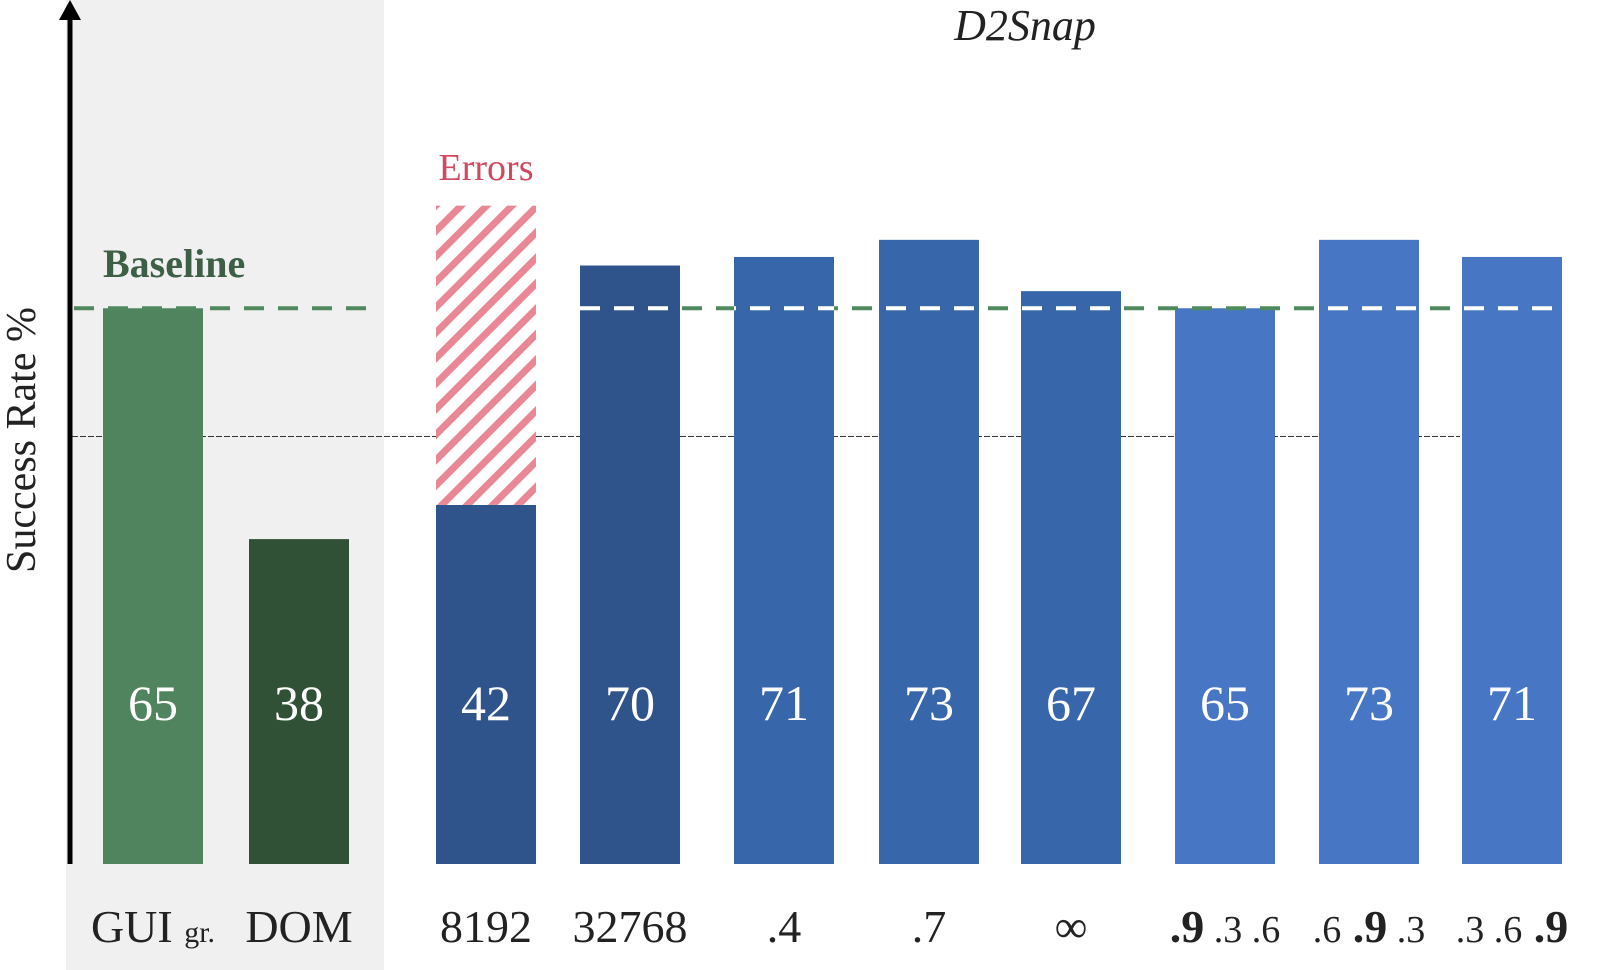 This screenshot has width=1600, height=970. I want to click on errors-label: Errors, so click(486, 168).